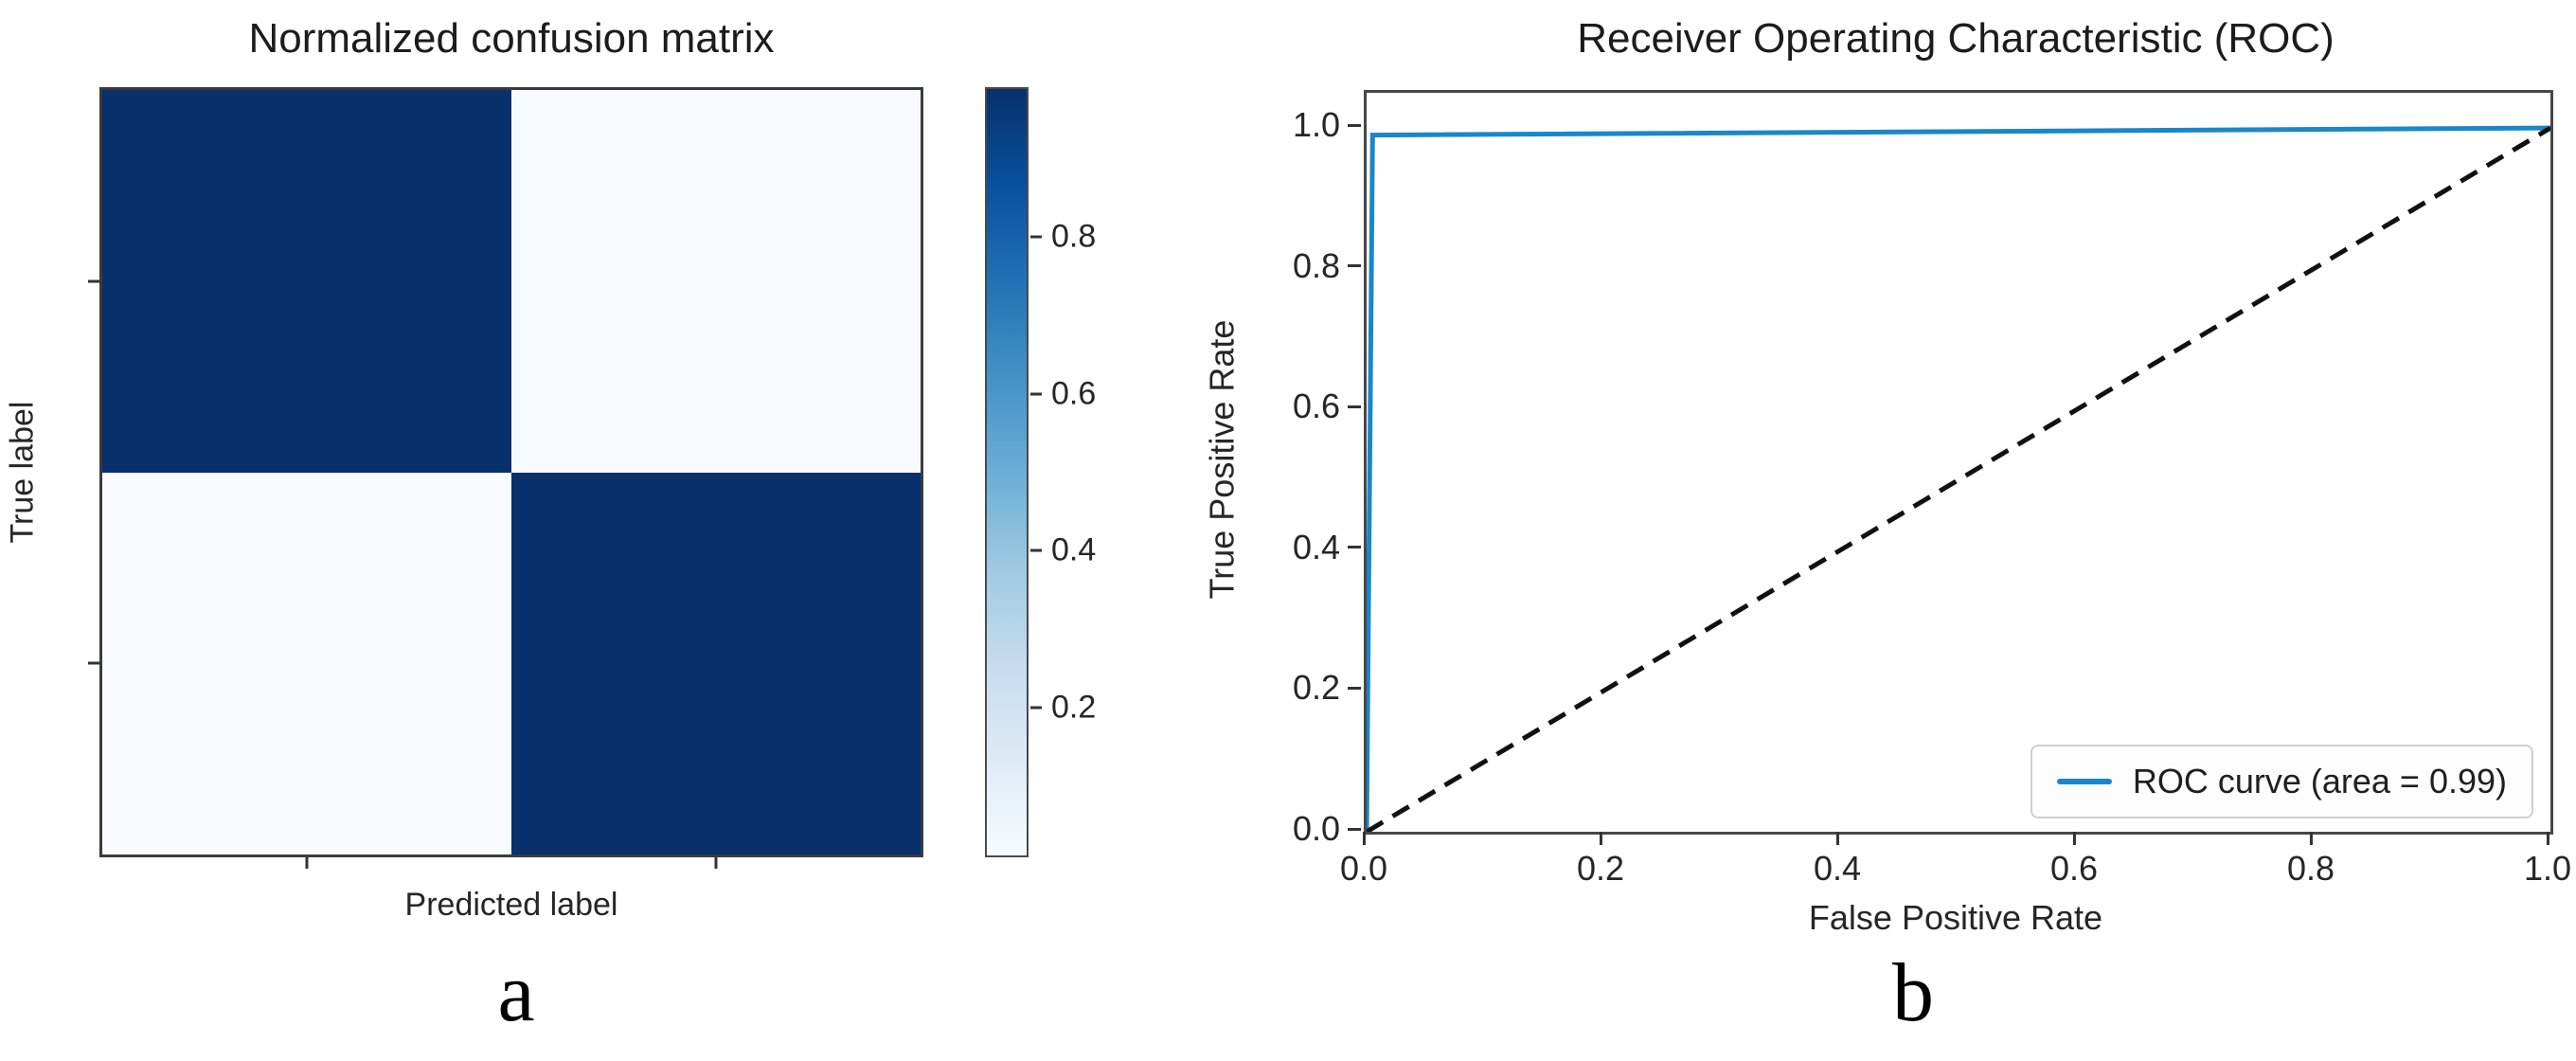  What do you see at coordinates (2319, 781) in the screenshot?
I see `legend-label: ROC curve (area = 0.99)` at bounding box center [2319, 781].